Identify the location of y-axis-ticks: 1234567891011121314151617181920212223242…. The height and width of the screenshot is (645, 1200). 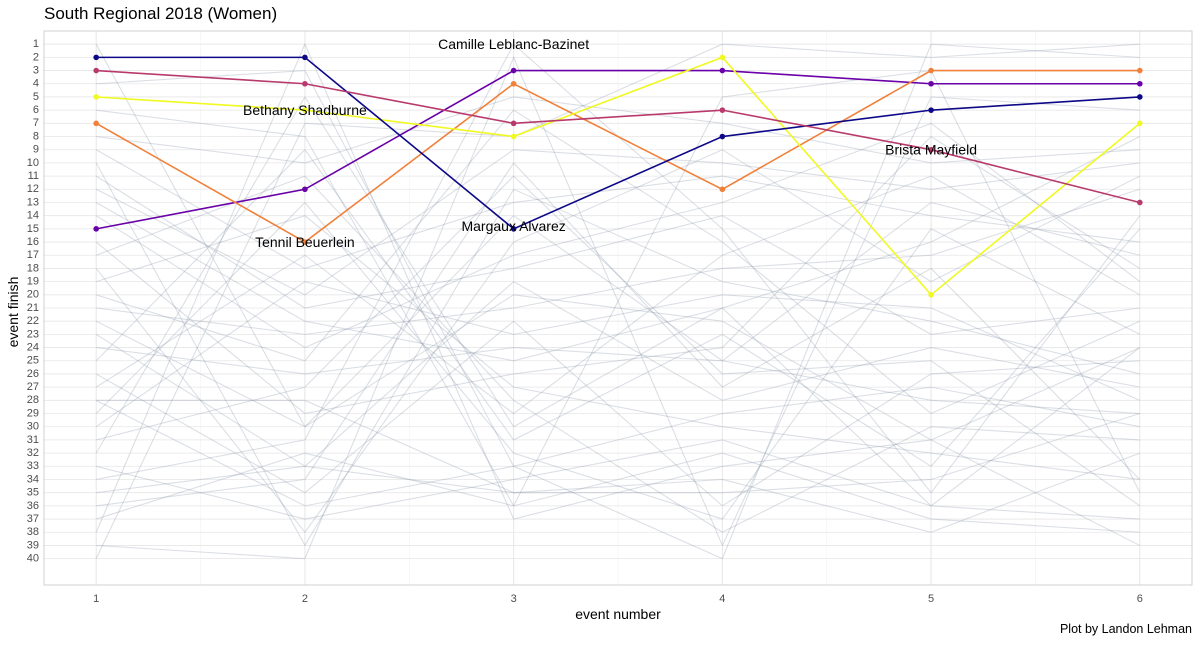
(33, 301).